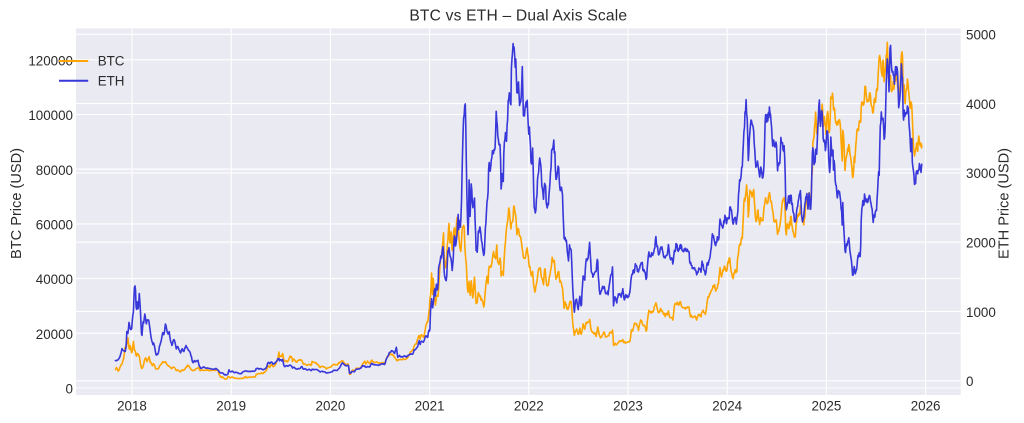  What do you see at coordinates (50, 115) in the screenshot?
I see `svg-text: 100000` at bounding box center [50, 115].